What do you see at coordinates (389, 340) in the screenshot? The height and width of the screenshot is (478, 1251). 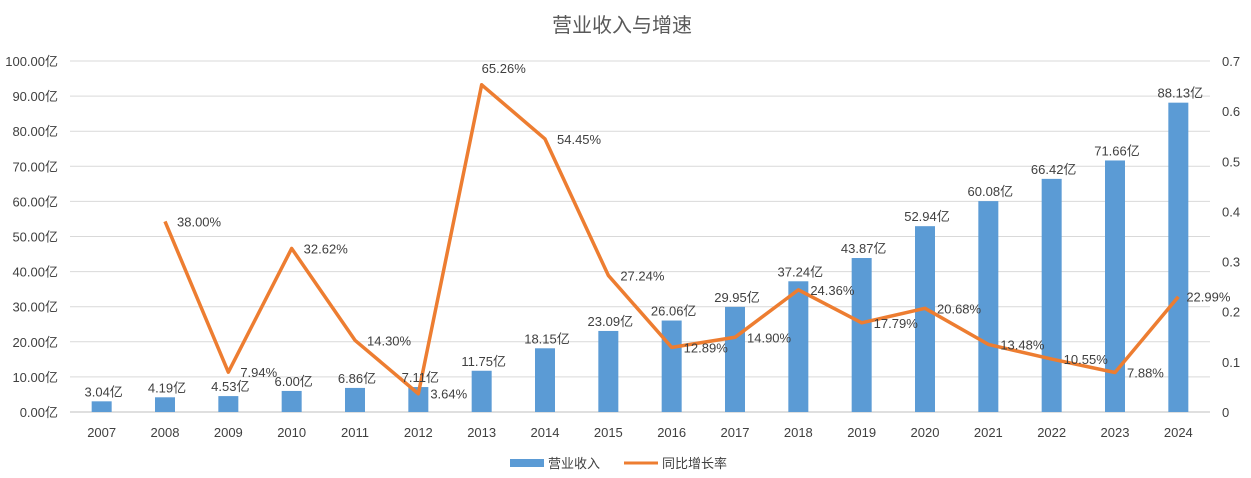 I see `line-data-label: 14.30%` at bounding box center [389, 340].